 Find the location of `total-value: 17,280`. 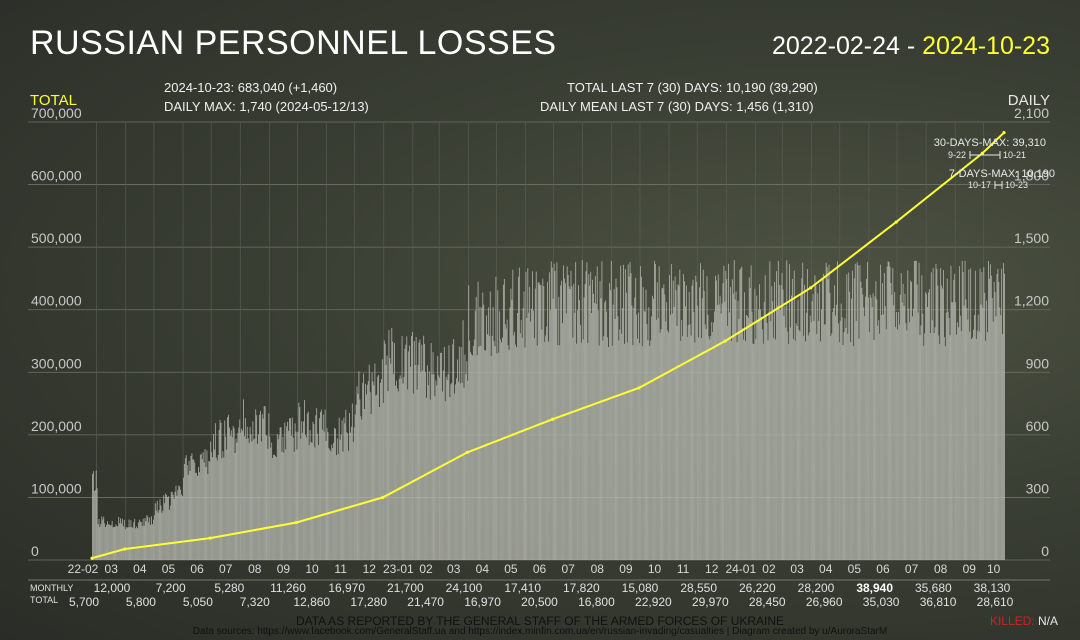

total-value: 17,280 is located at coordinates (368, 602).